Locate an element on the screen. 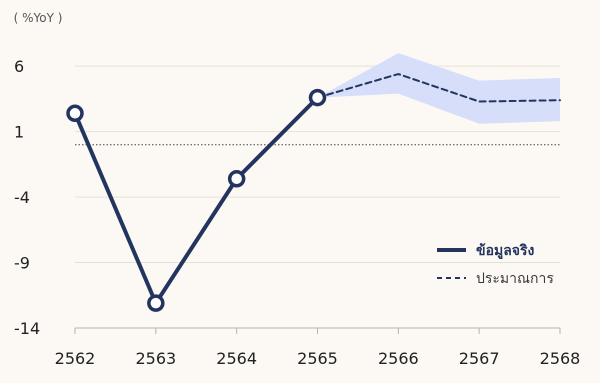 The width and height of the screenshot is (600, 383). forecast-range-band is located at coordinates (438, 88).